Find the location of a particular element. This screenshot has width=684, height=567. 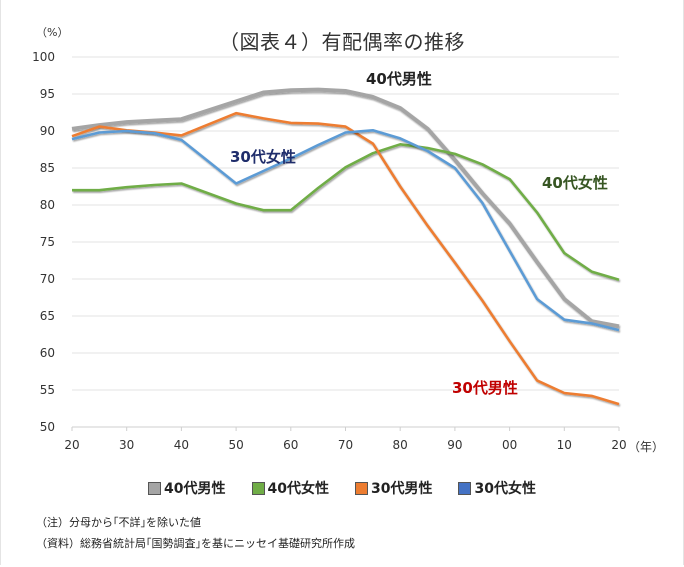

svg-text: 75 is located at coordinates (47, 242).